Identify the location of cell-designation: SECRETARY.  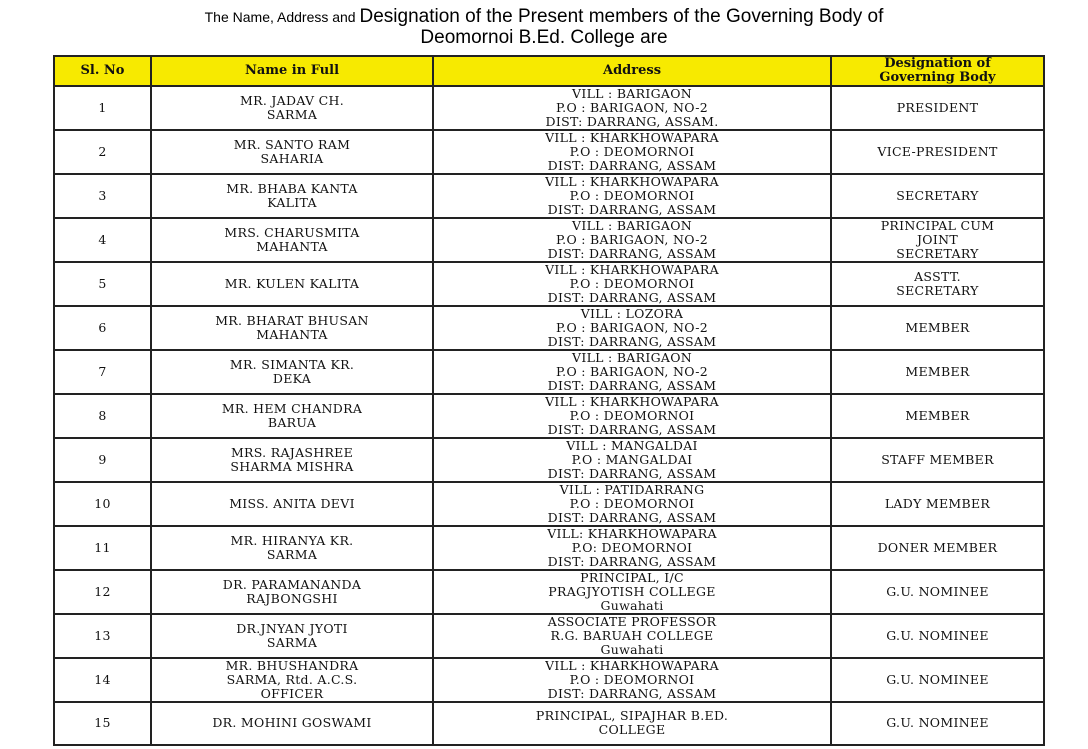
(937, 196).